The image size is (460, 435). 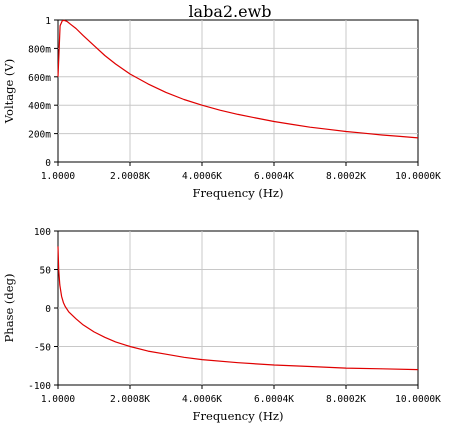 What do you see at coordinates (238, 416) in the screenshot?
I see `chart2-x-axis-label: Frequency (Hz)` at bounding box center [238, 416].